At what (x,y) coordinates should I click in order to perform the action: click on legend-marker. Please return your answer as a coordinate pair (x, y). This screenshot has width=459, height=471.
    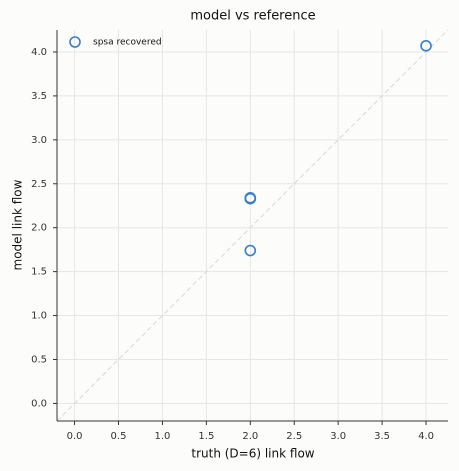
    Looking at the image, I should click on (75, 42).